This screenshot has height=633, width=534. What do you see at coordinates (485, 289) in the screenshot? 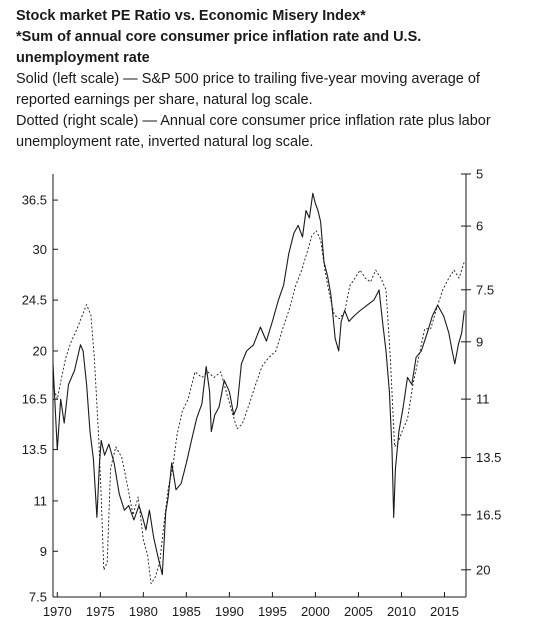
I see `right-tick-label: 7.5` at bounding box center [485, 289].